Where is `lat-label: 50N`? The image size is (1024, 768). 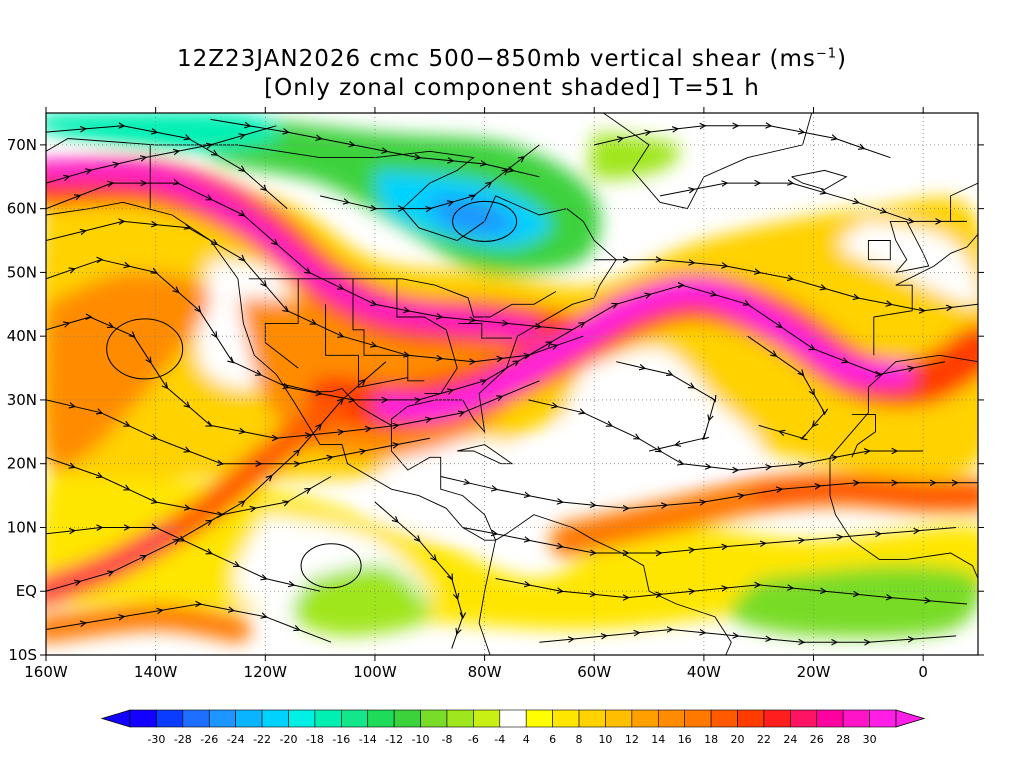
lat-label: 50N is located at coordinates (22, 272).